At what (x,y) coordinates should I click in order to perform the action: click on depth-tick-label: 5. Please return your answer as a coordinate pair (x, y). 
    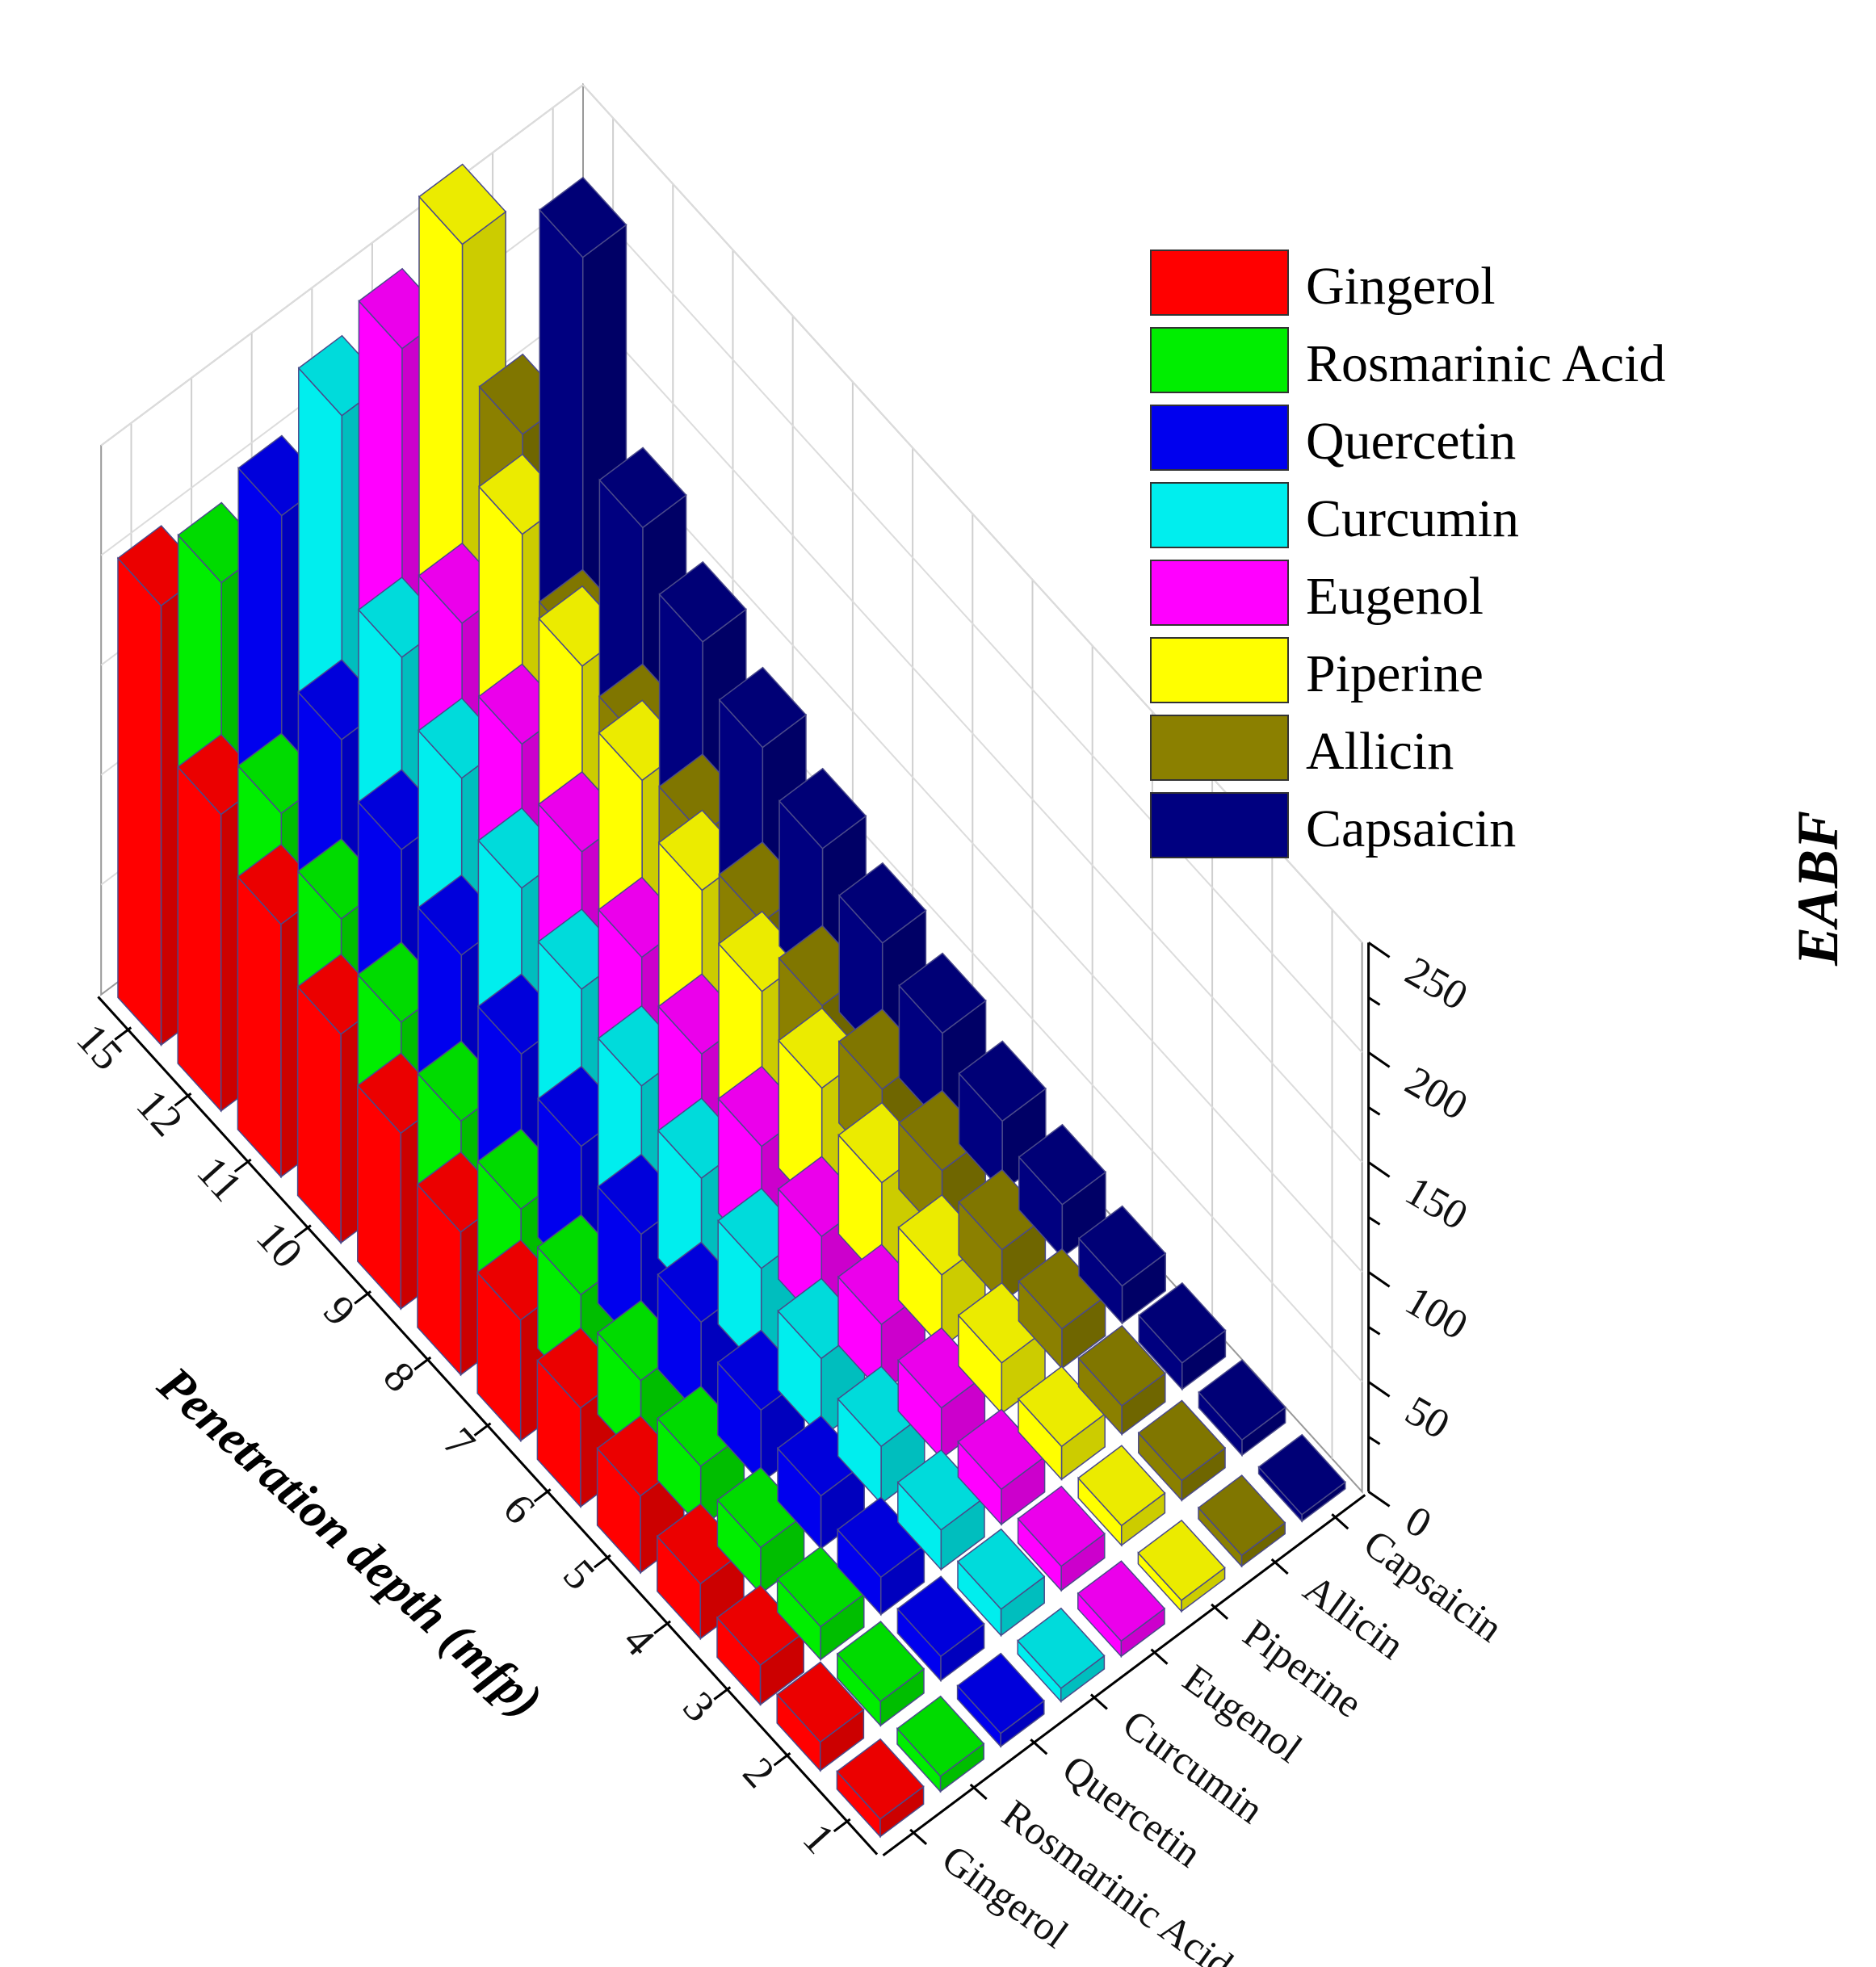
    Looking at the image, I should click on (579, 1574).